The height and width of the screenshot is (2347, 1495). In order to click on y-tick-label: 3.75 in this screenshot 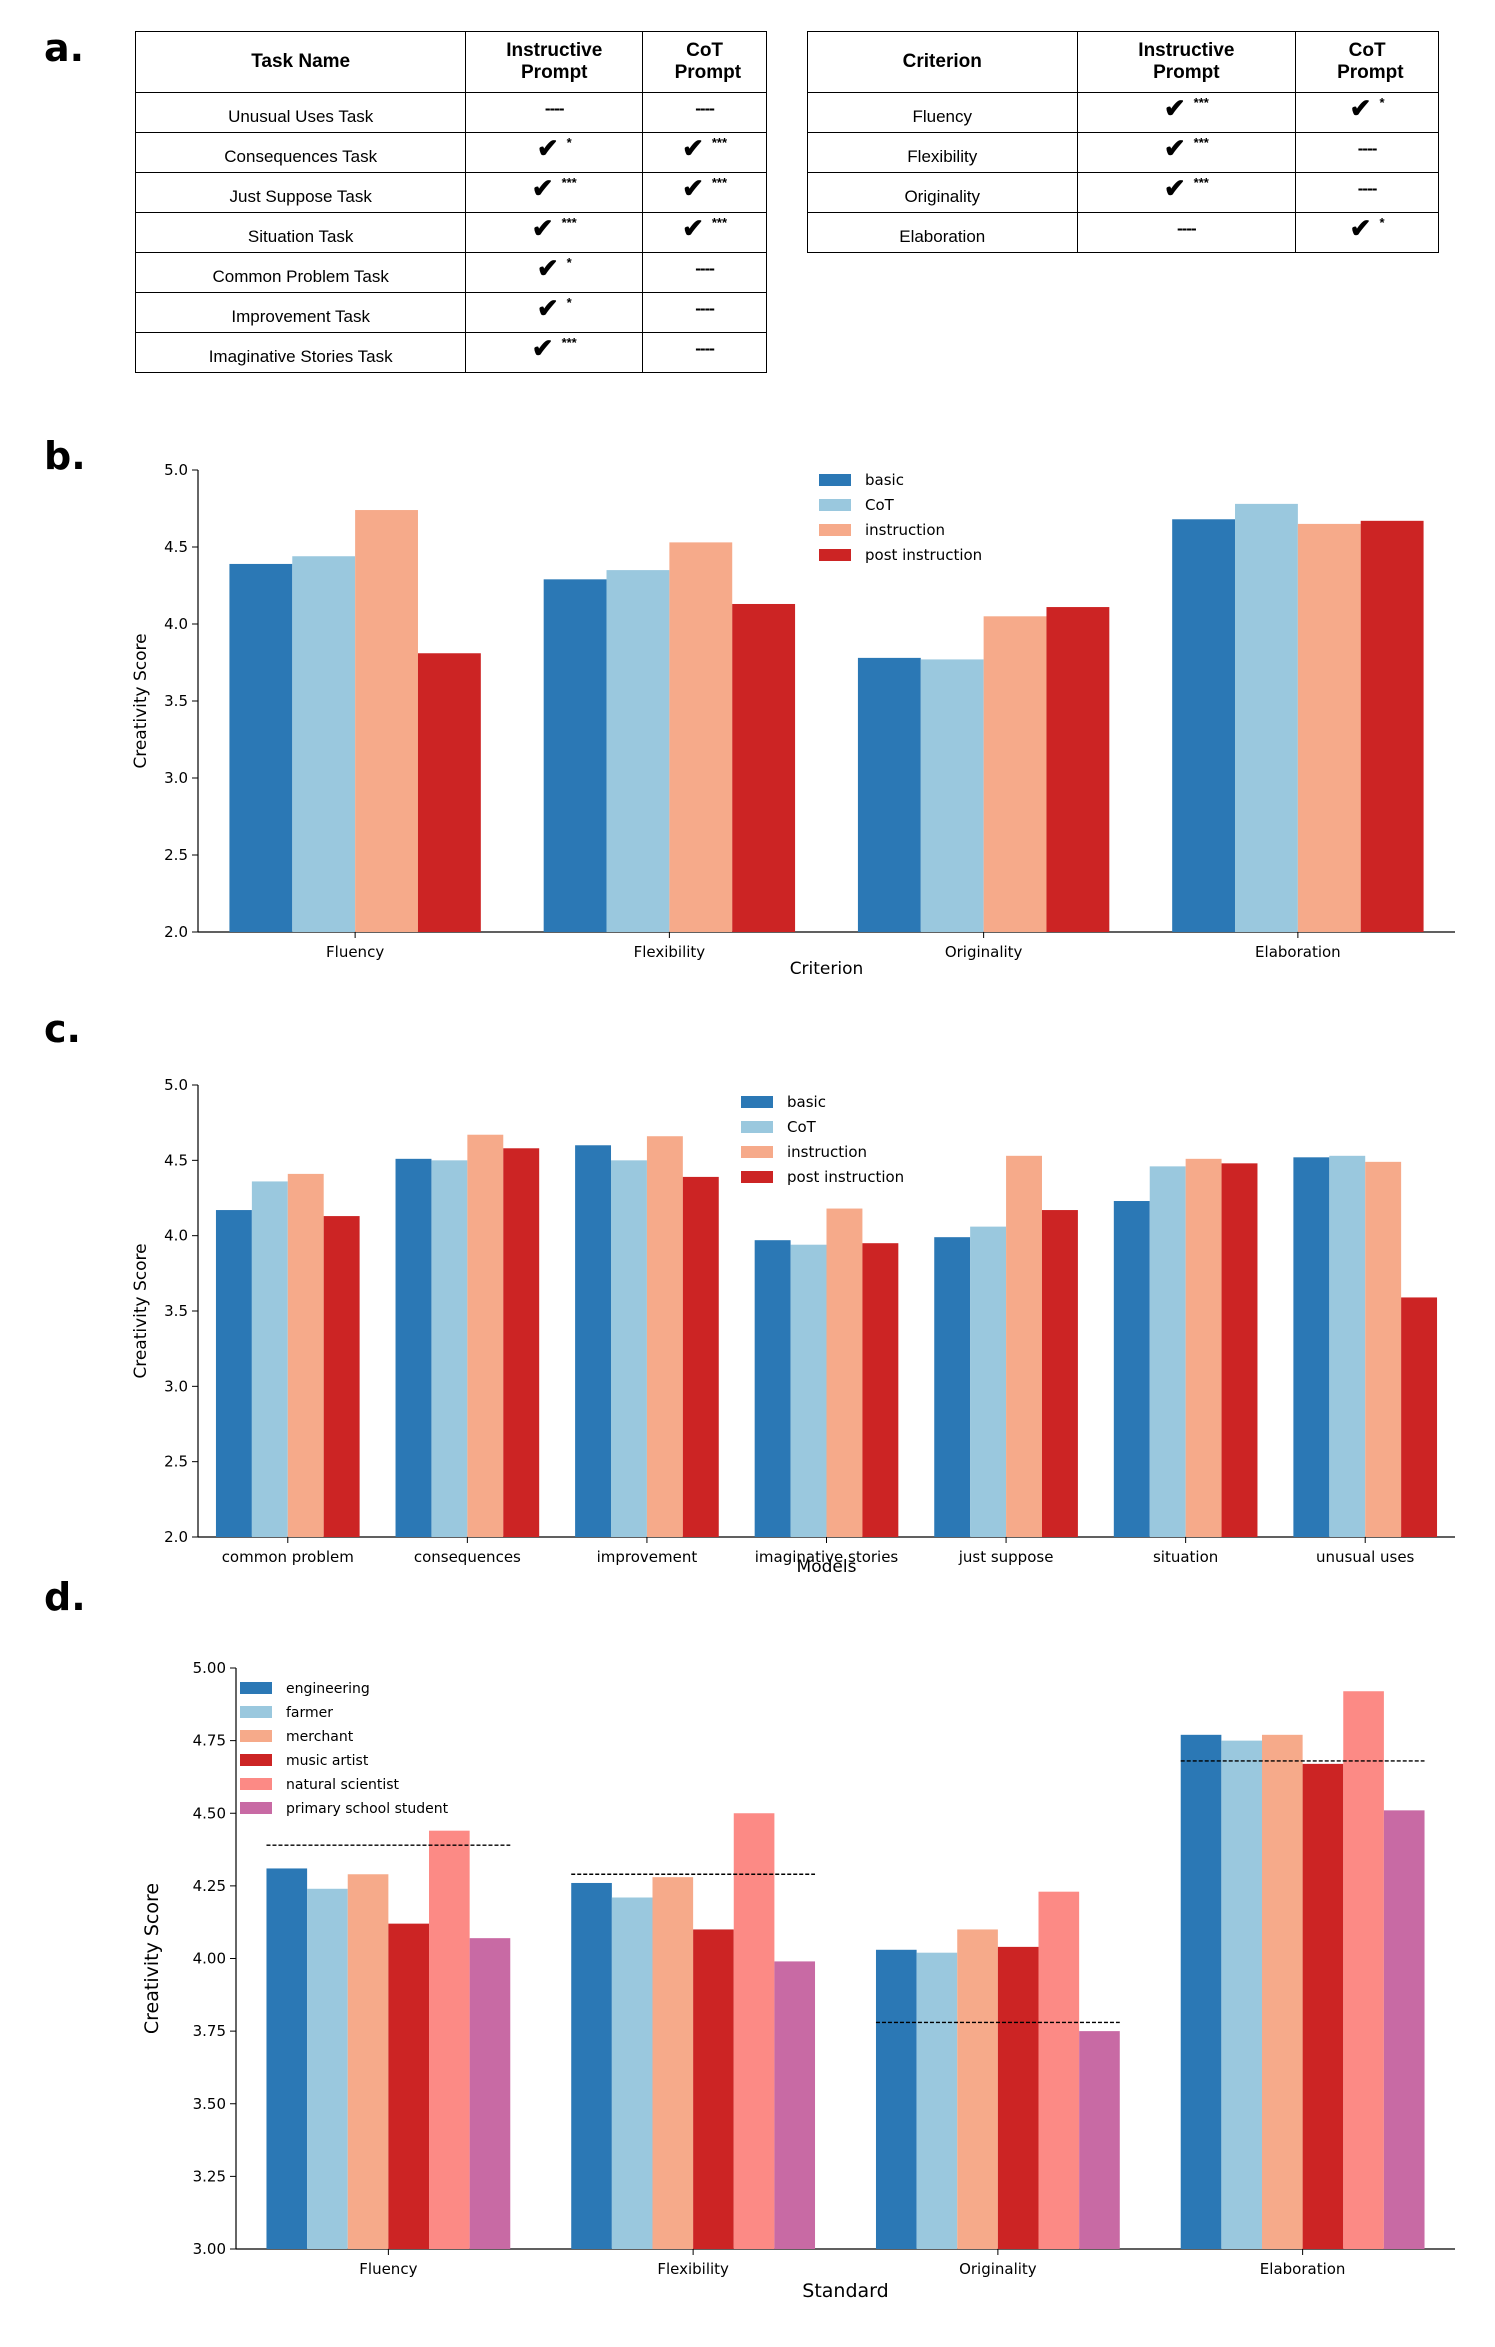, I will do `click(209, 2031)`.